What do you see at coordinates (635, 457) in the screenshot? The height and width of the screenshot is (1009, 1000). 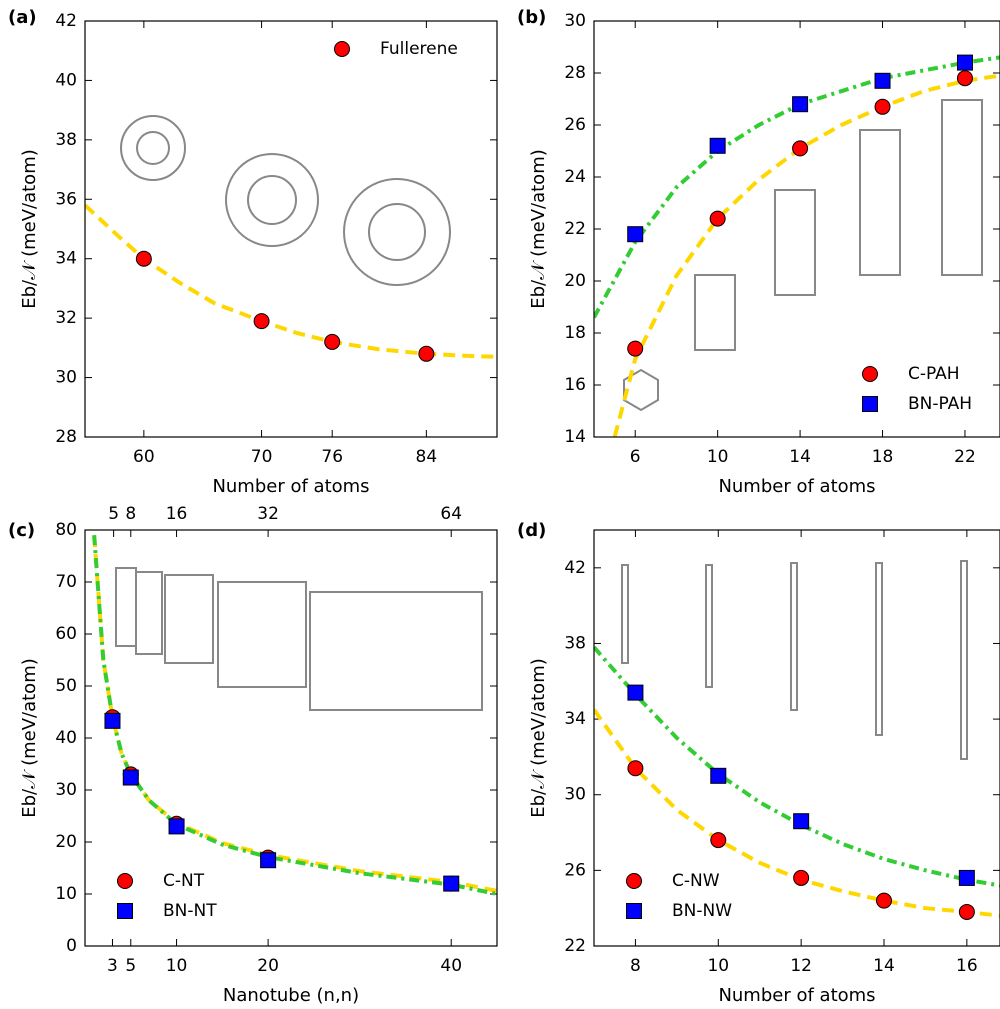 I see `x-tick-label: 6` at bounding box center [635, 457].